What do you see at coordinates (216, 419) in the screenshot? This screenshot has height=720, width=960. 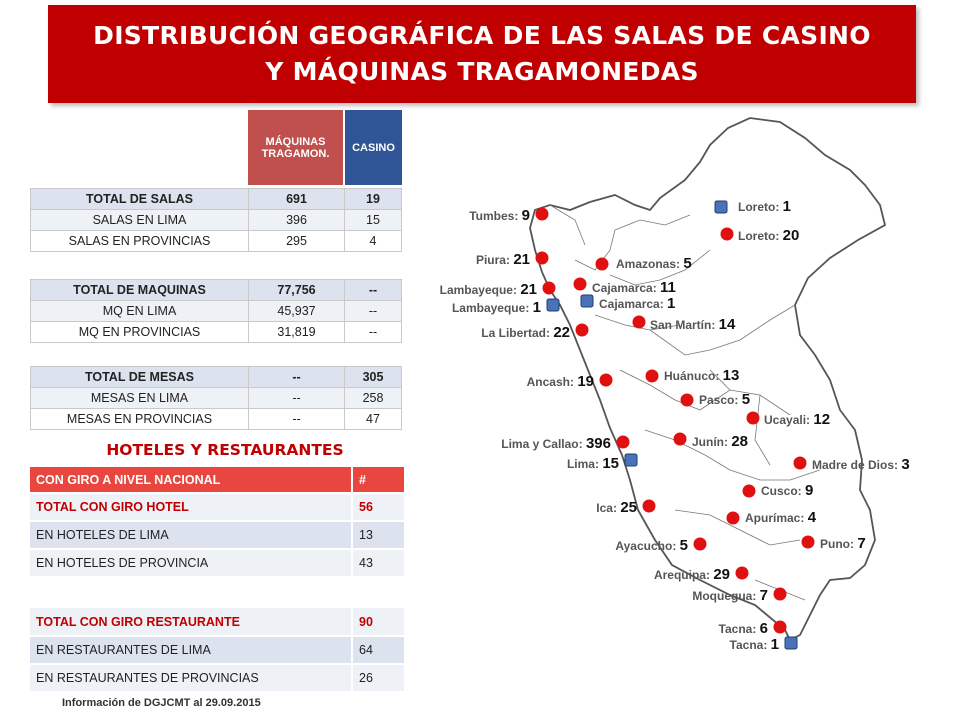 I see `table-row: MESAS EN PROVINCIAS -- 47` at bounding box center [216, 419].